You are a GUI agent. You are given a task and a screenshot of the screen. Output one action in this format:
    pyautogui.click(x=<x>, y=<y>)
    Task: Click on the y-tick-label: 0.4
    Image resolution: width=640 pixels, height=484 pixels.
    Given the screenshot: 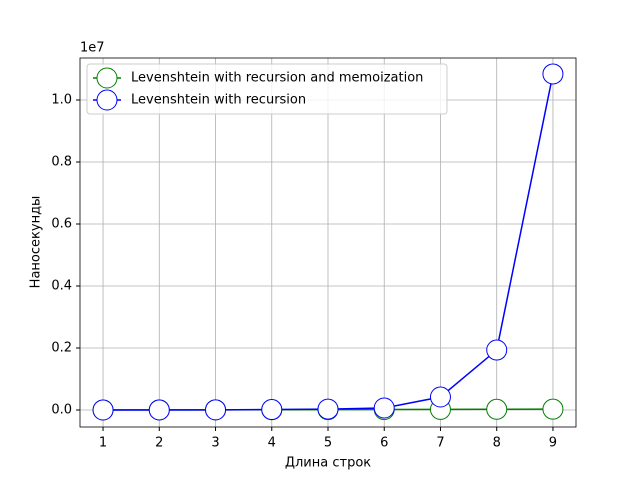 What is the action you would take?
    pyautogui.click(x=61, y=286)
    